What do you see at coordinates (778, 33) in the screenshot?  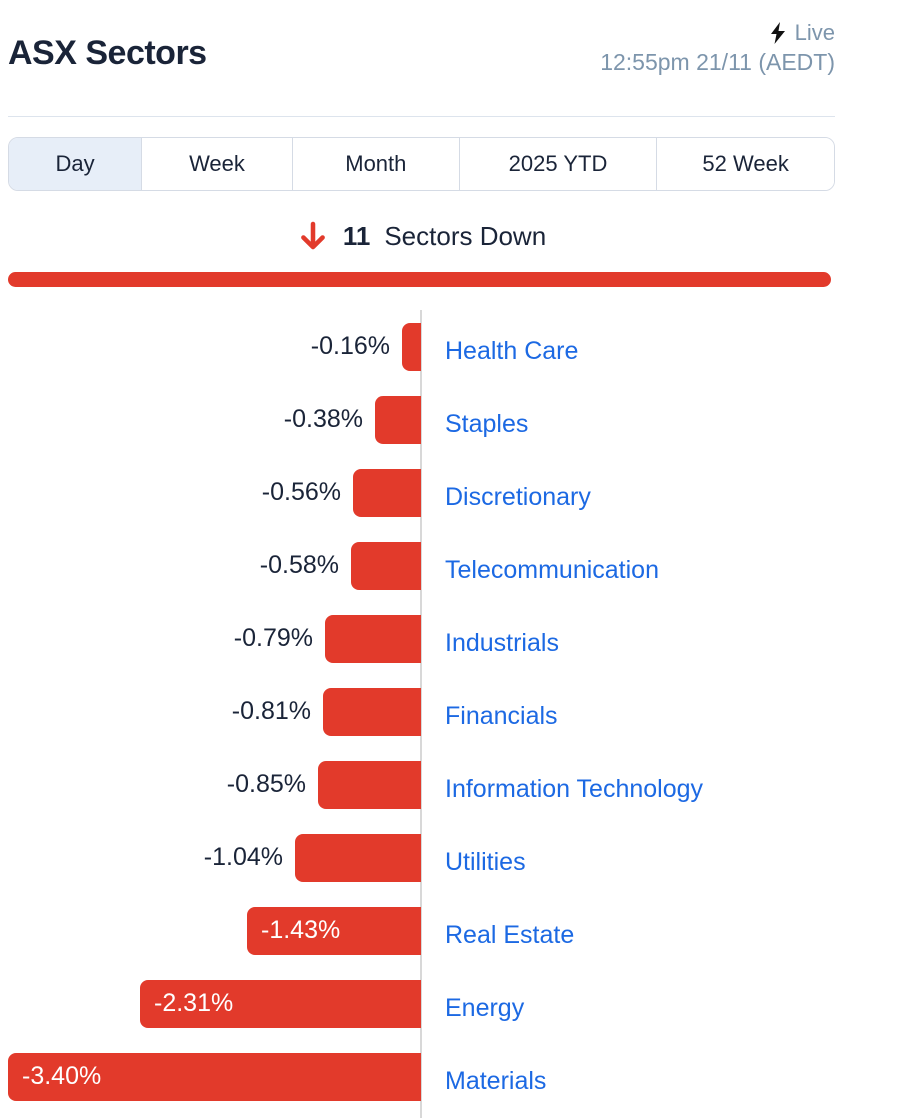 I see `lightning-bolt-icon` at bounding box center [778, 33].